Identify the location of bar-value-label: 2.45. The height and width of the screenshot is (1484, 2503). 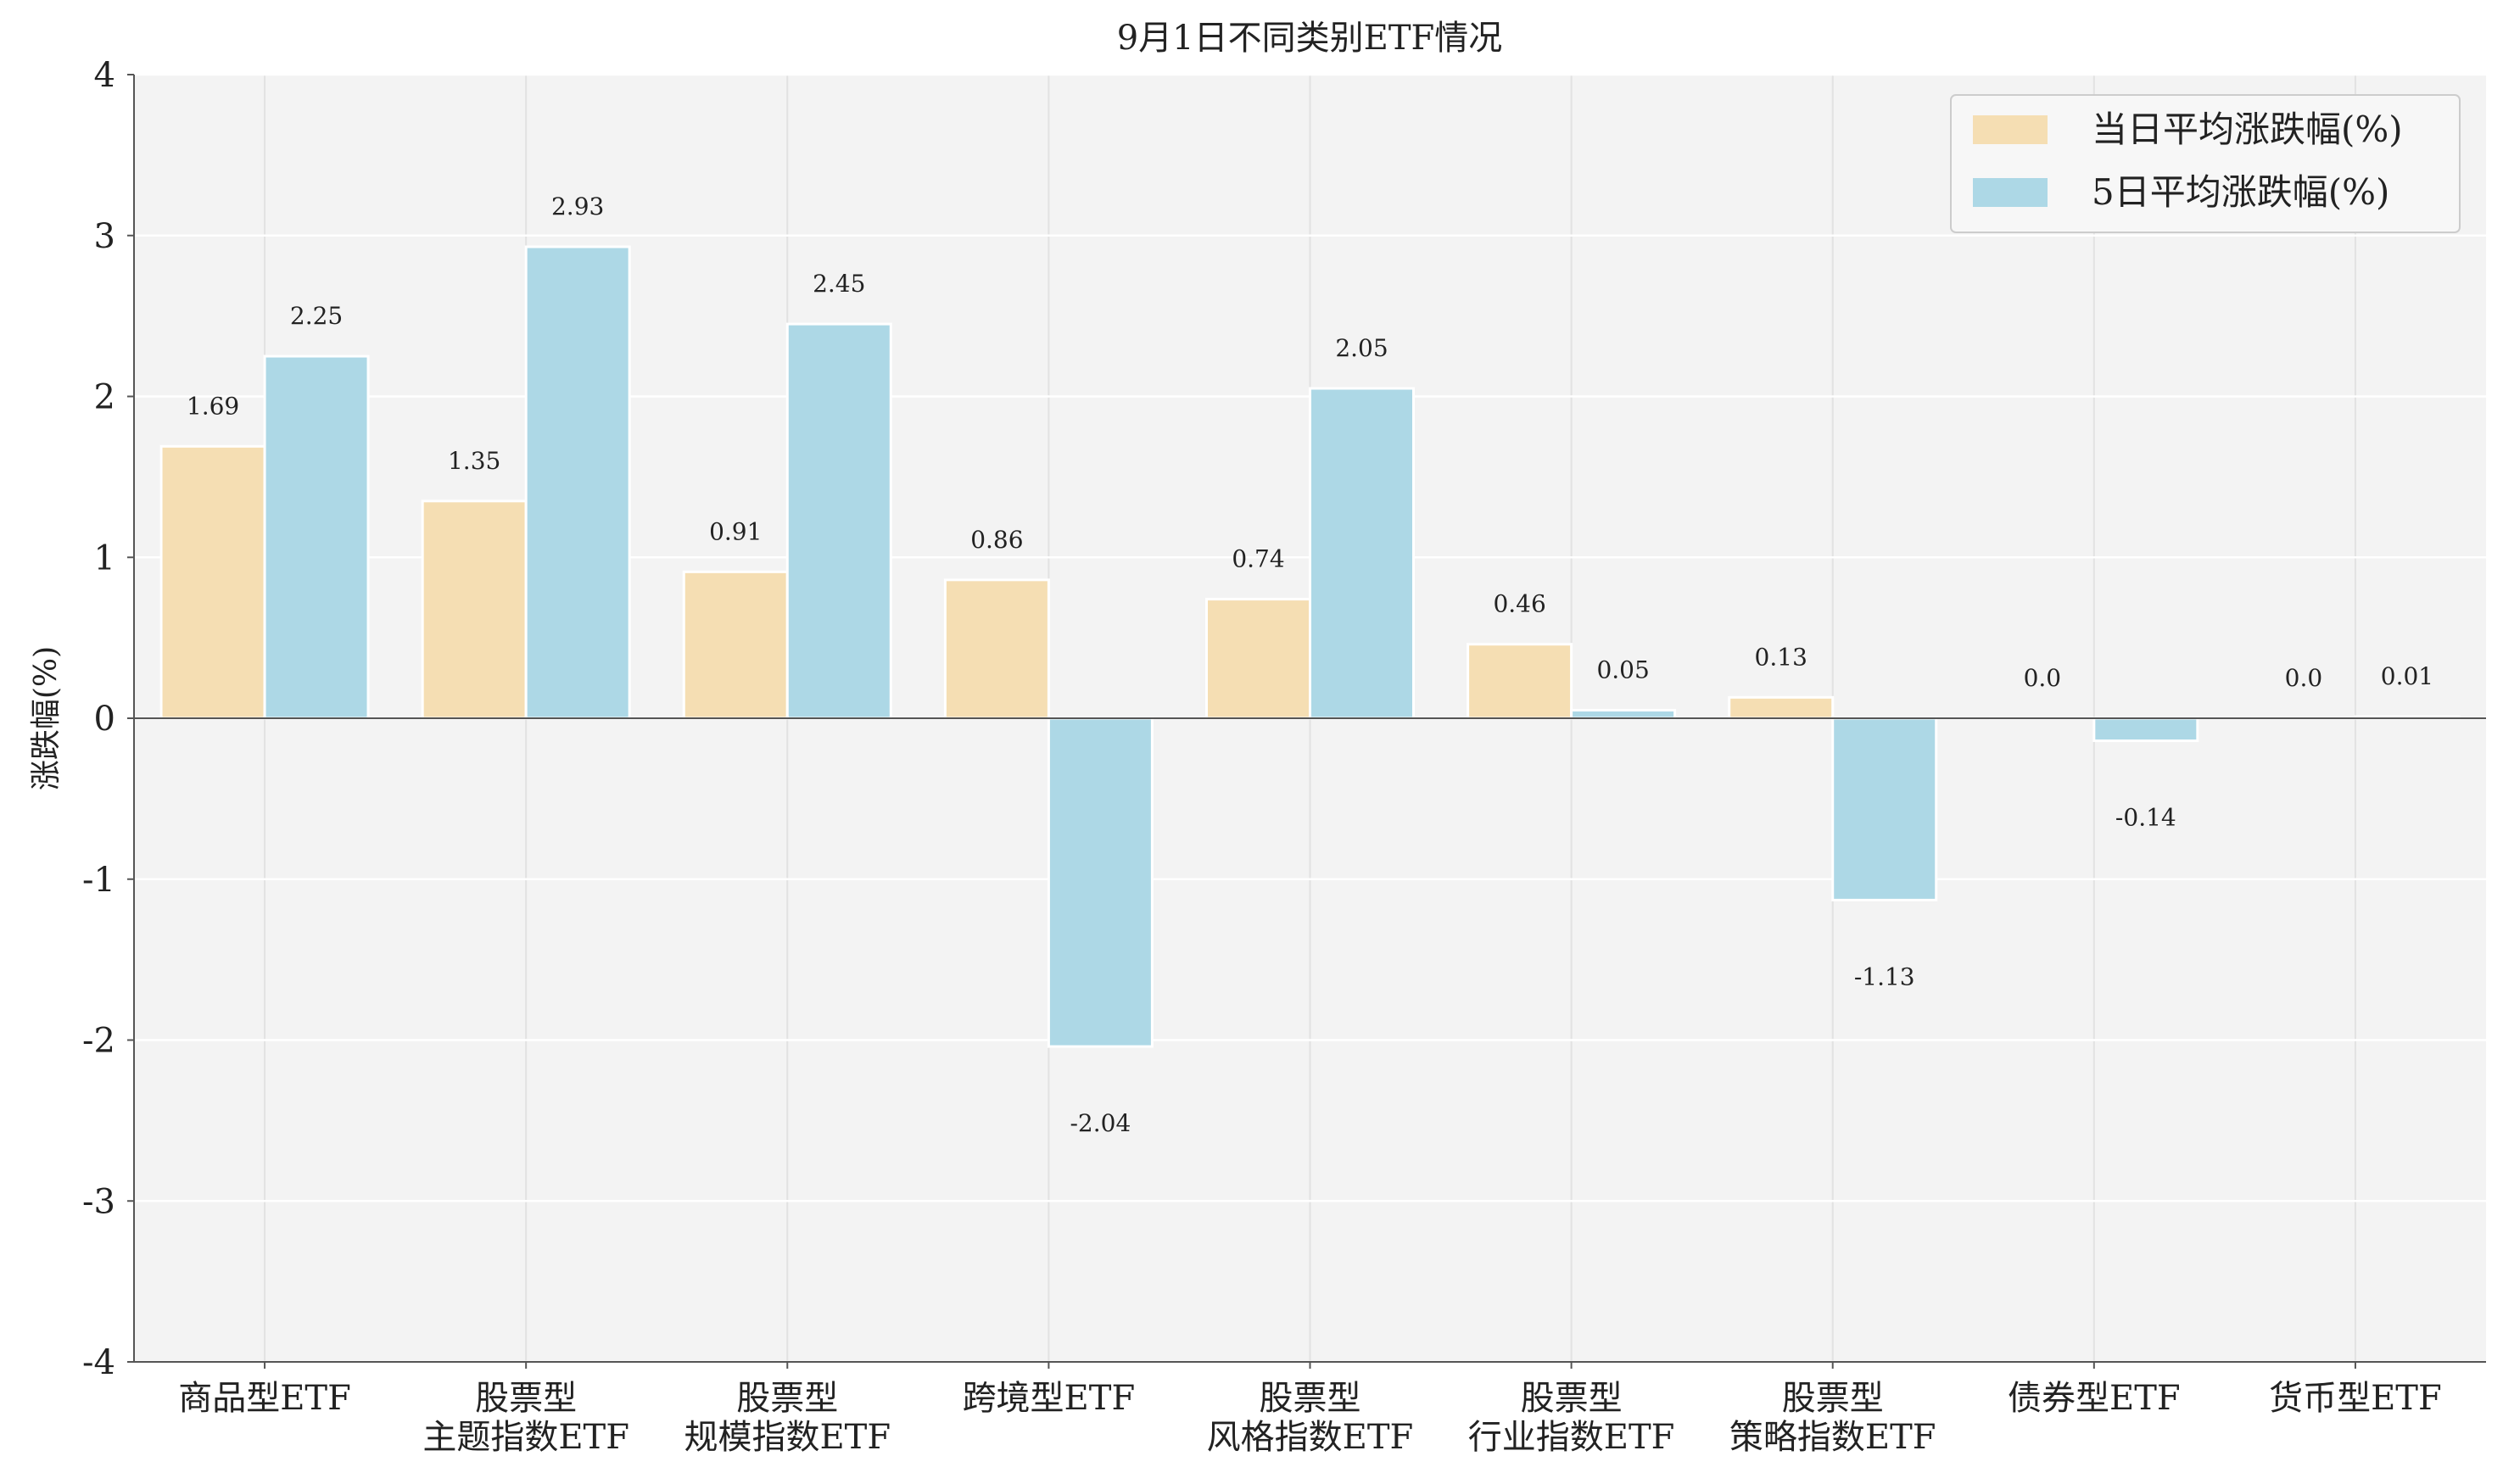
(839, 284).